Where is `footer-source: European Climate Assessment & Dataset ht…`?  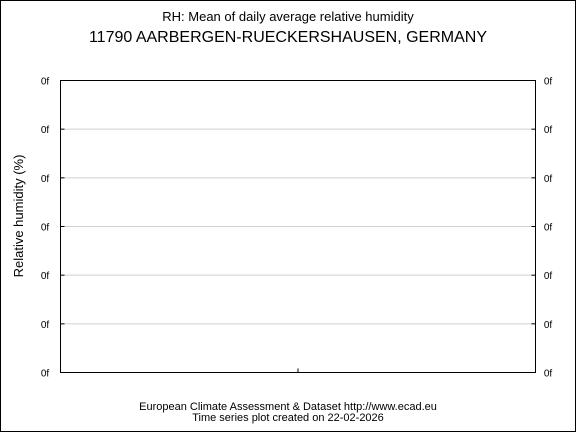
footer-source: European Climate Assessment & Dataset ht… is located at coordinates (288, 407).